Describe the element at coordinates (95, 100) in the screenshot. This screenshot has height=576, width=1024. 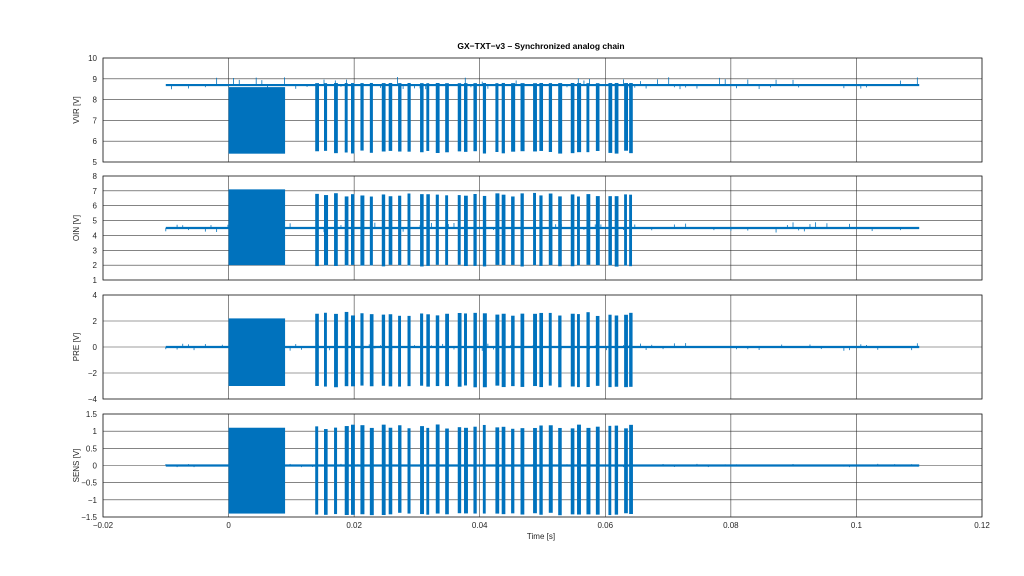
I see `y-tick-label: 8` at that location.